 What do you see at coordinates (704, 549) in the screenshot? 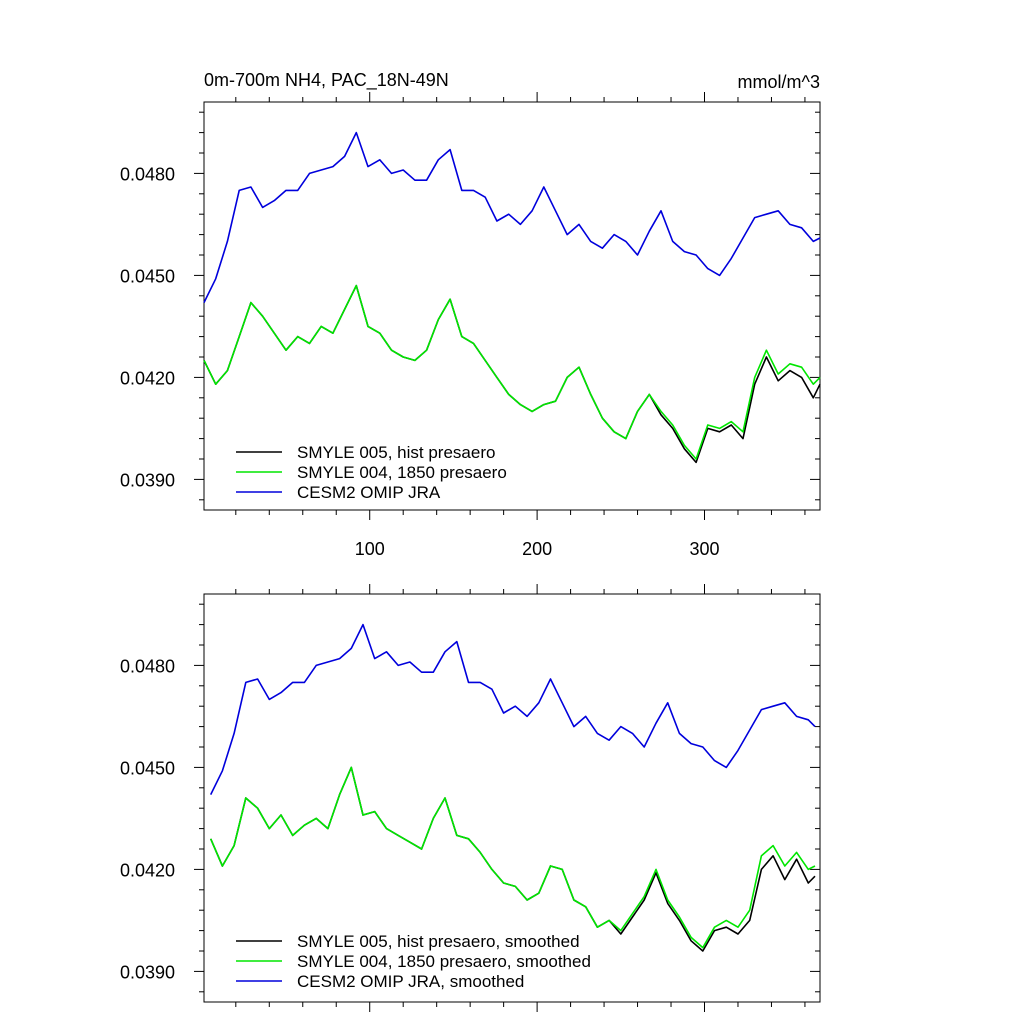
I see `x-tick-label: 300` at bounding box center [704, 549].